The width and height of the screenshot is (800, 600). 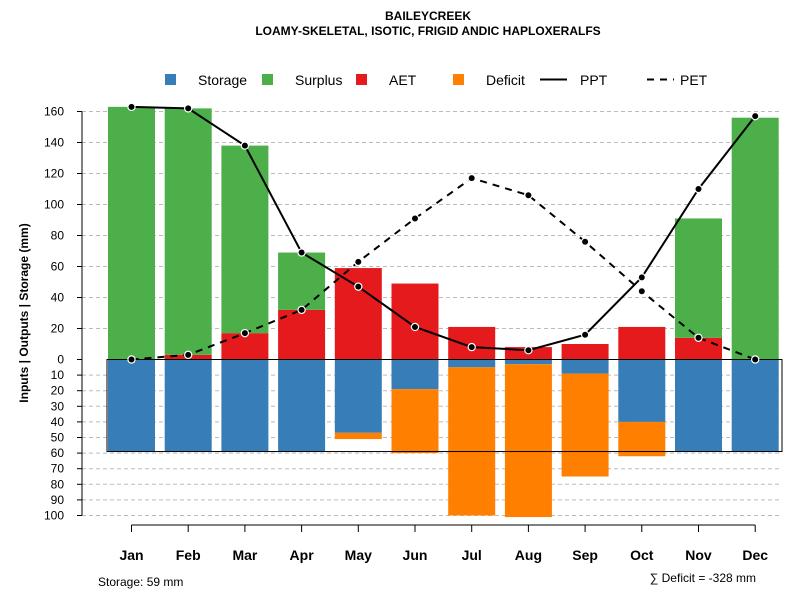 What do you see at coordinates (358, 555) in the screenshot?
I see `x-tick-label: May` at bounding box center [358, 555].